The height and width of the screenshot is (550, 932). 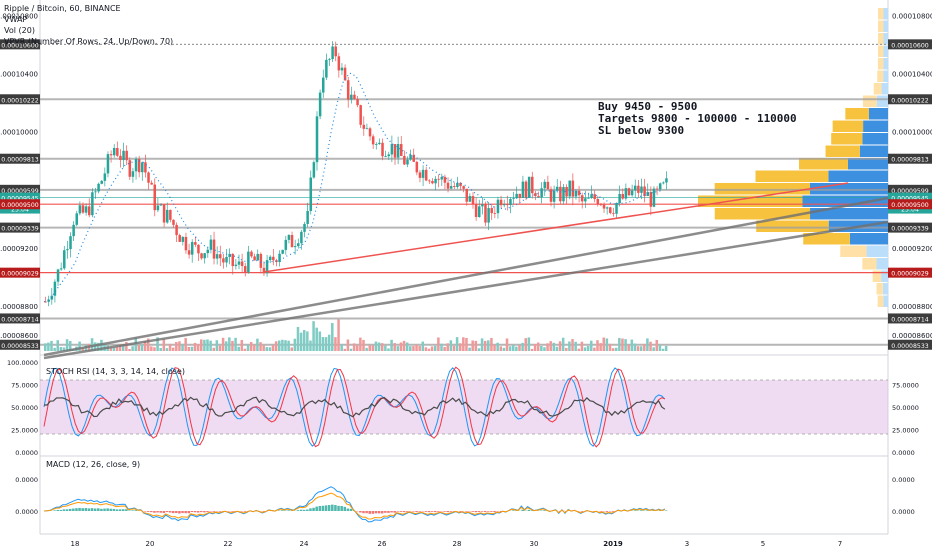 I want to click on indicator-vwap: VWAP, so click(x=16, y=19).